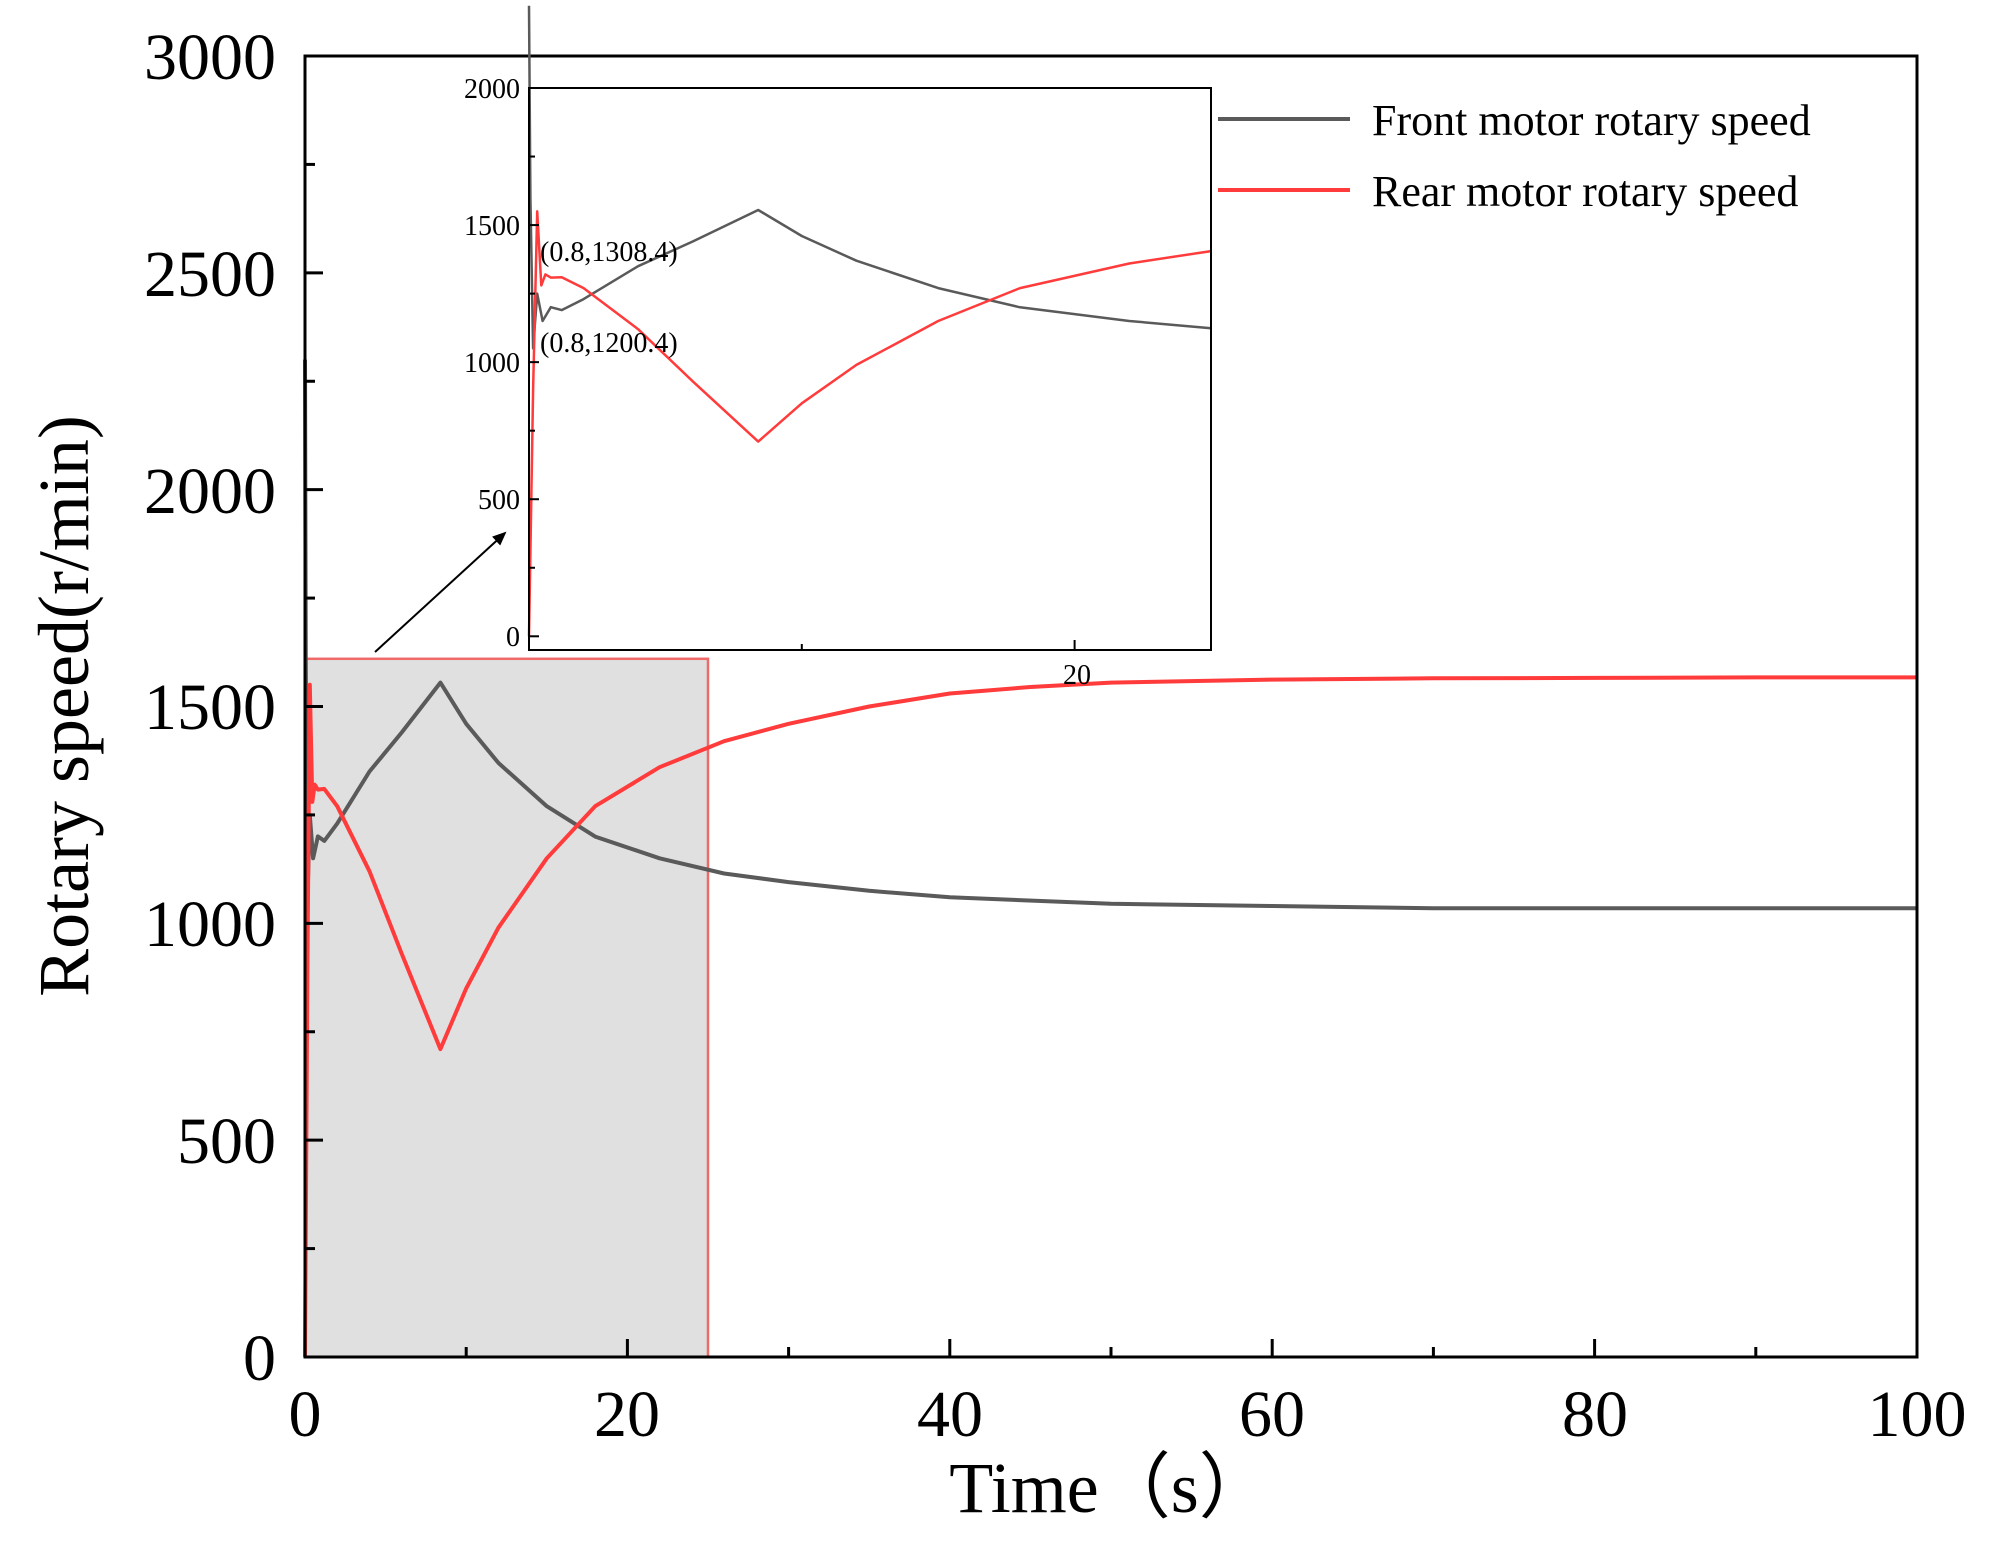 The image size is (1993, 1546). I want to click on legend-label-rear: Rear motor rotary speed, so click(1585, 191).